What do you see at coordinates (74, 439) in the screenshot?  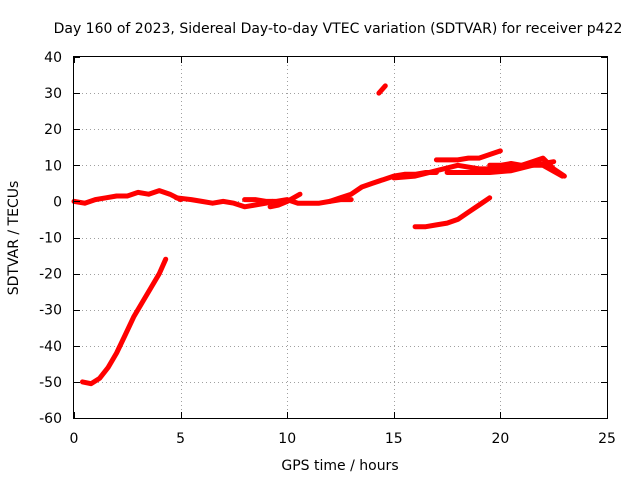 I see `x-tick-label: 0` at bounding box center [74, 439].